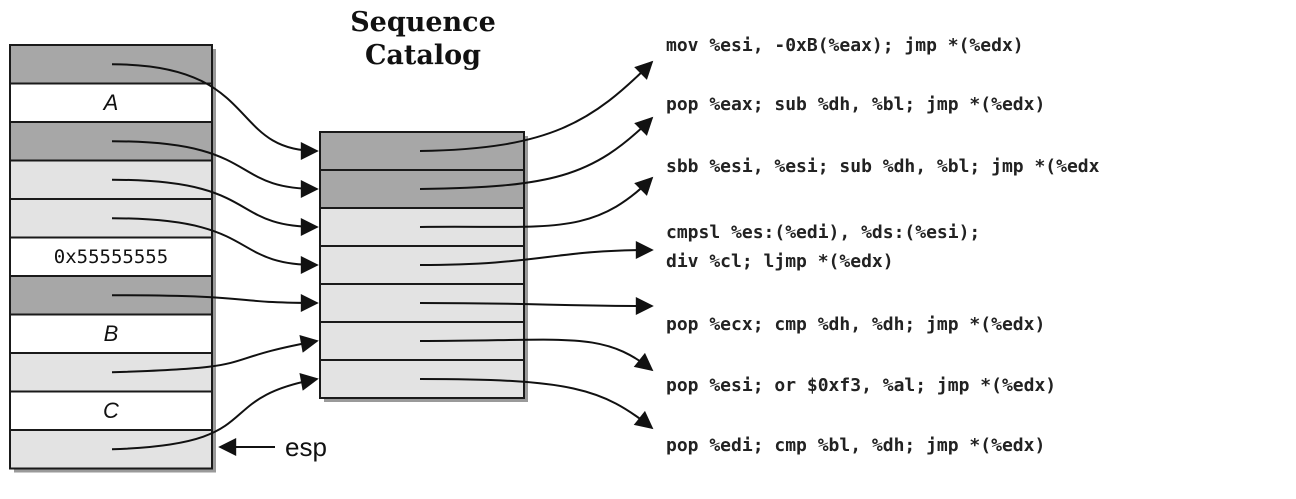 Image resolution: width=1296 pixels, height=499 pixels. I want to click on catalog-title: Sequence Catalog, so click(423, 39).